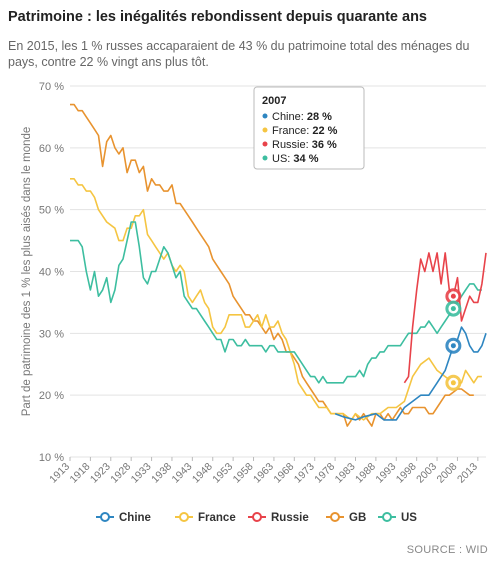 The width and height of the screenshot is (500, 563). What do you see at coordinates (324, 473) in the screenshot?
I see `x-tick-label: 1978` at bounding box center [324, 473].